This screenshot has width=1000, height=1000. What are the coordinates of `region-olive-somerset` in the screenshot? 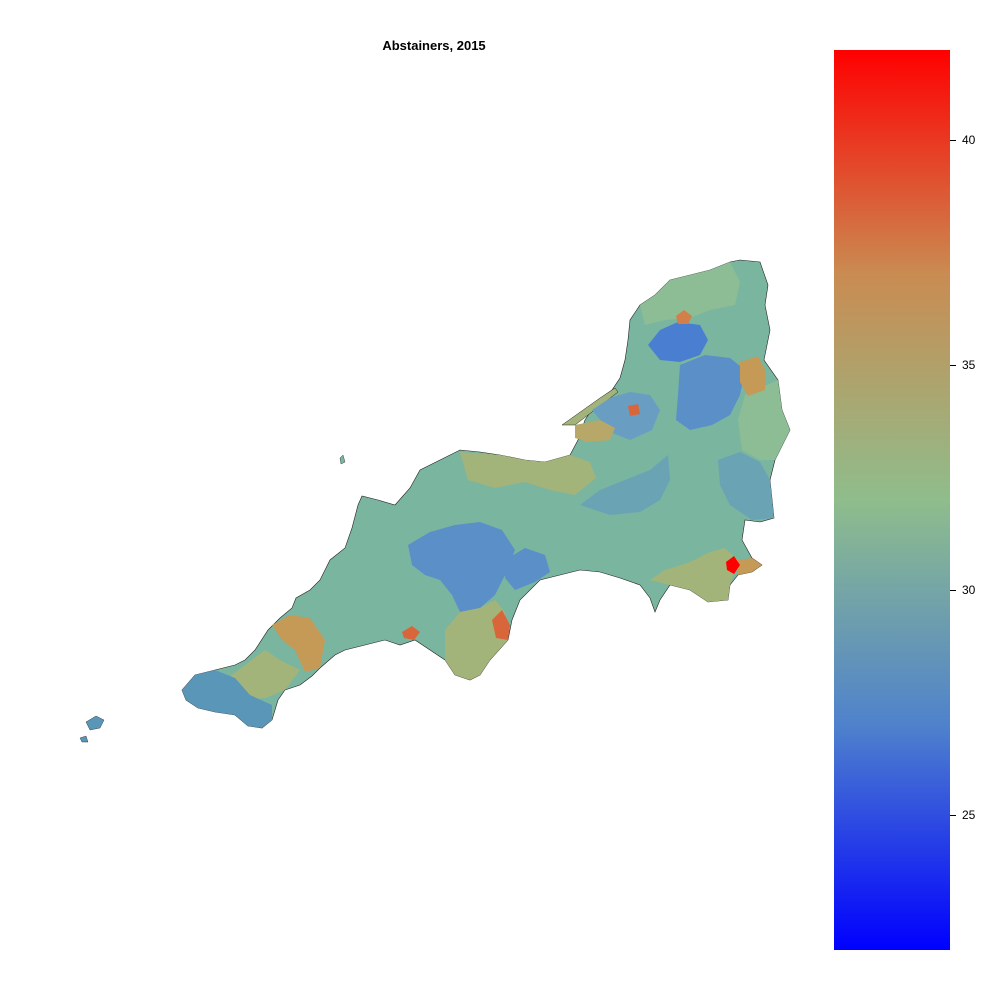 It's located at (528, 473).